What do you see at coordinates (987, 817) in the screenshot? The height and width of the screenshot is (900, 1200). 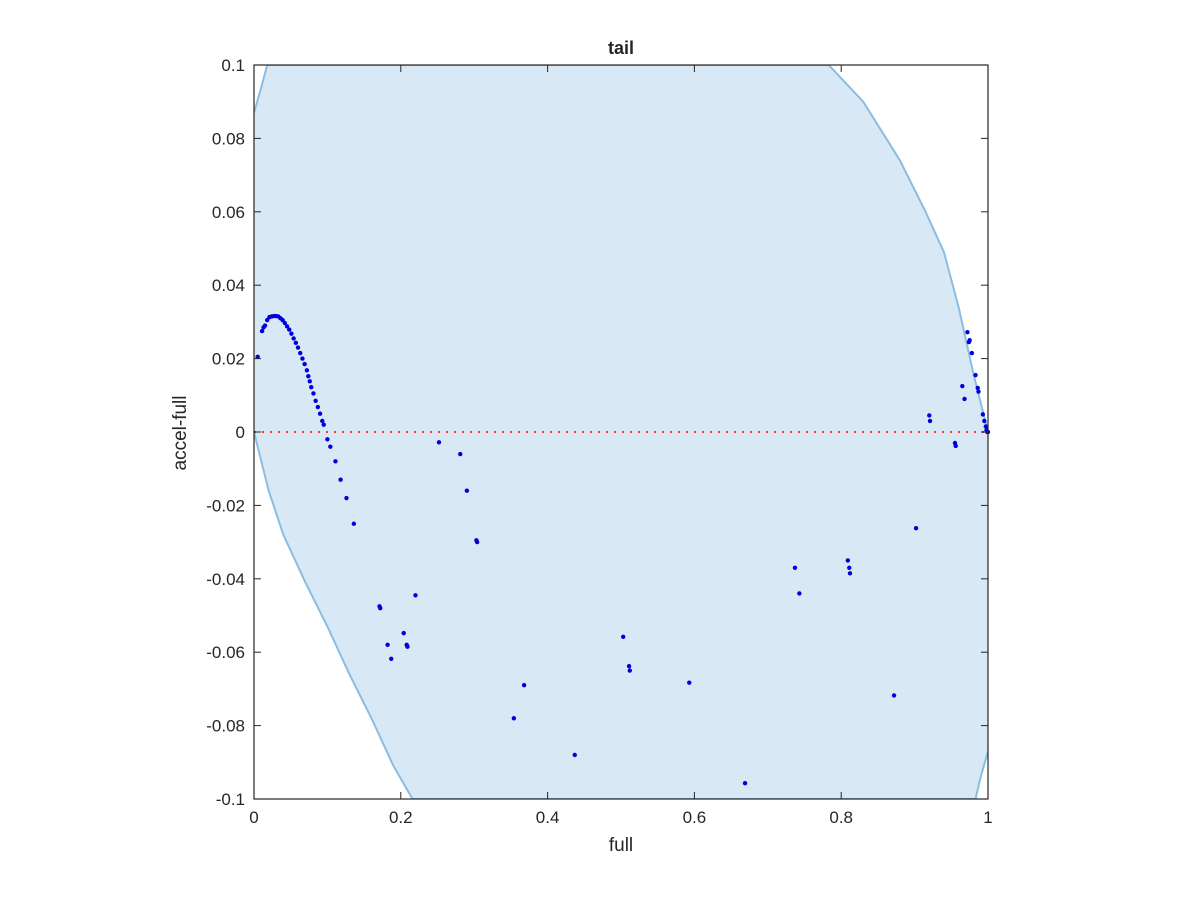 I see `x-tick-label: 1` at bounding box center [987, 817].